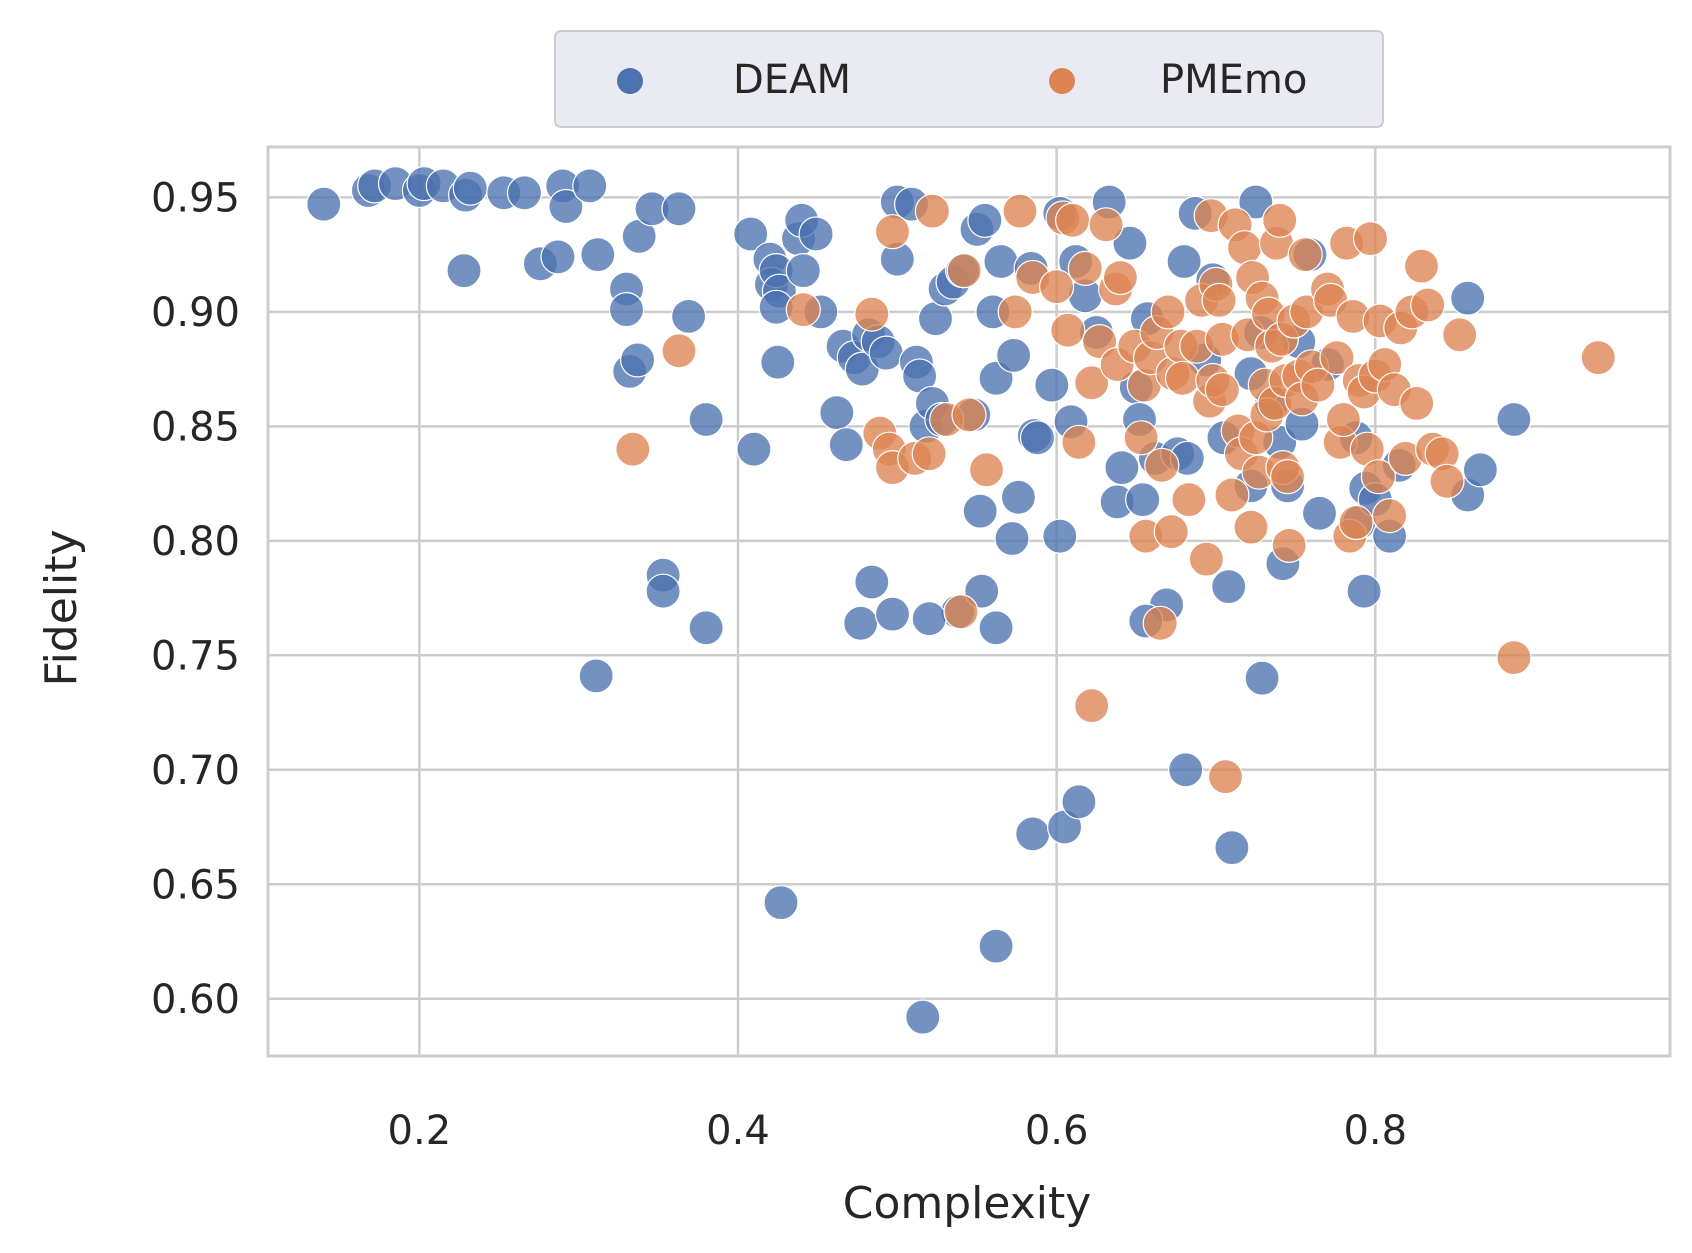 The image size is (1692, 1253). Describe the element at coordinates (195, 427) in the screenshot. I see `y-tick-label: 0.85` at that location.